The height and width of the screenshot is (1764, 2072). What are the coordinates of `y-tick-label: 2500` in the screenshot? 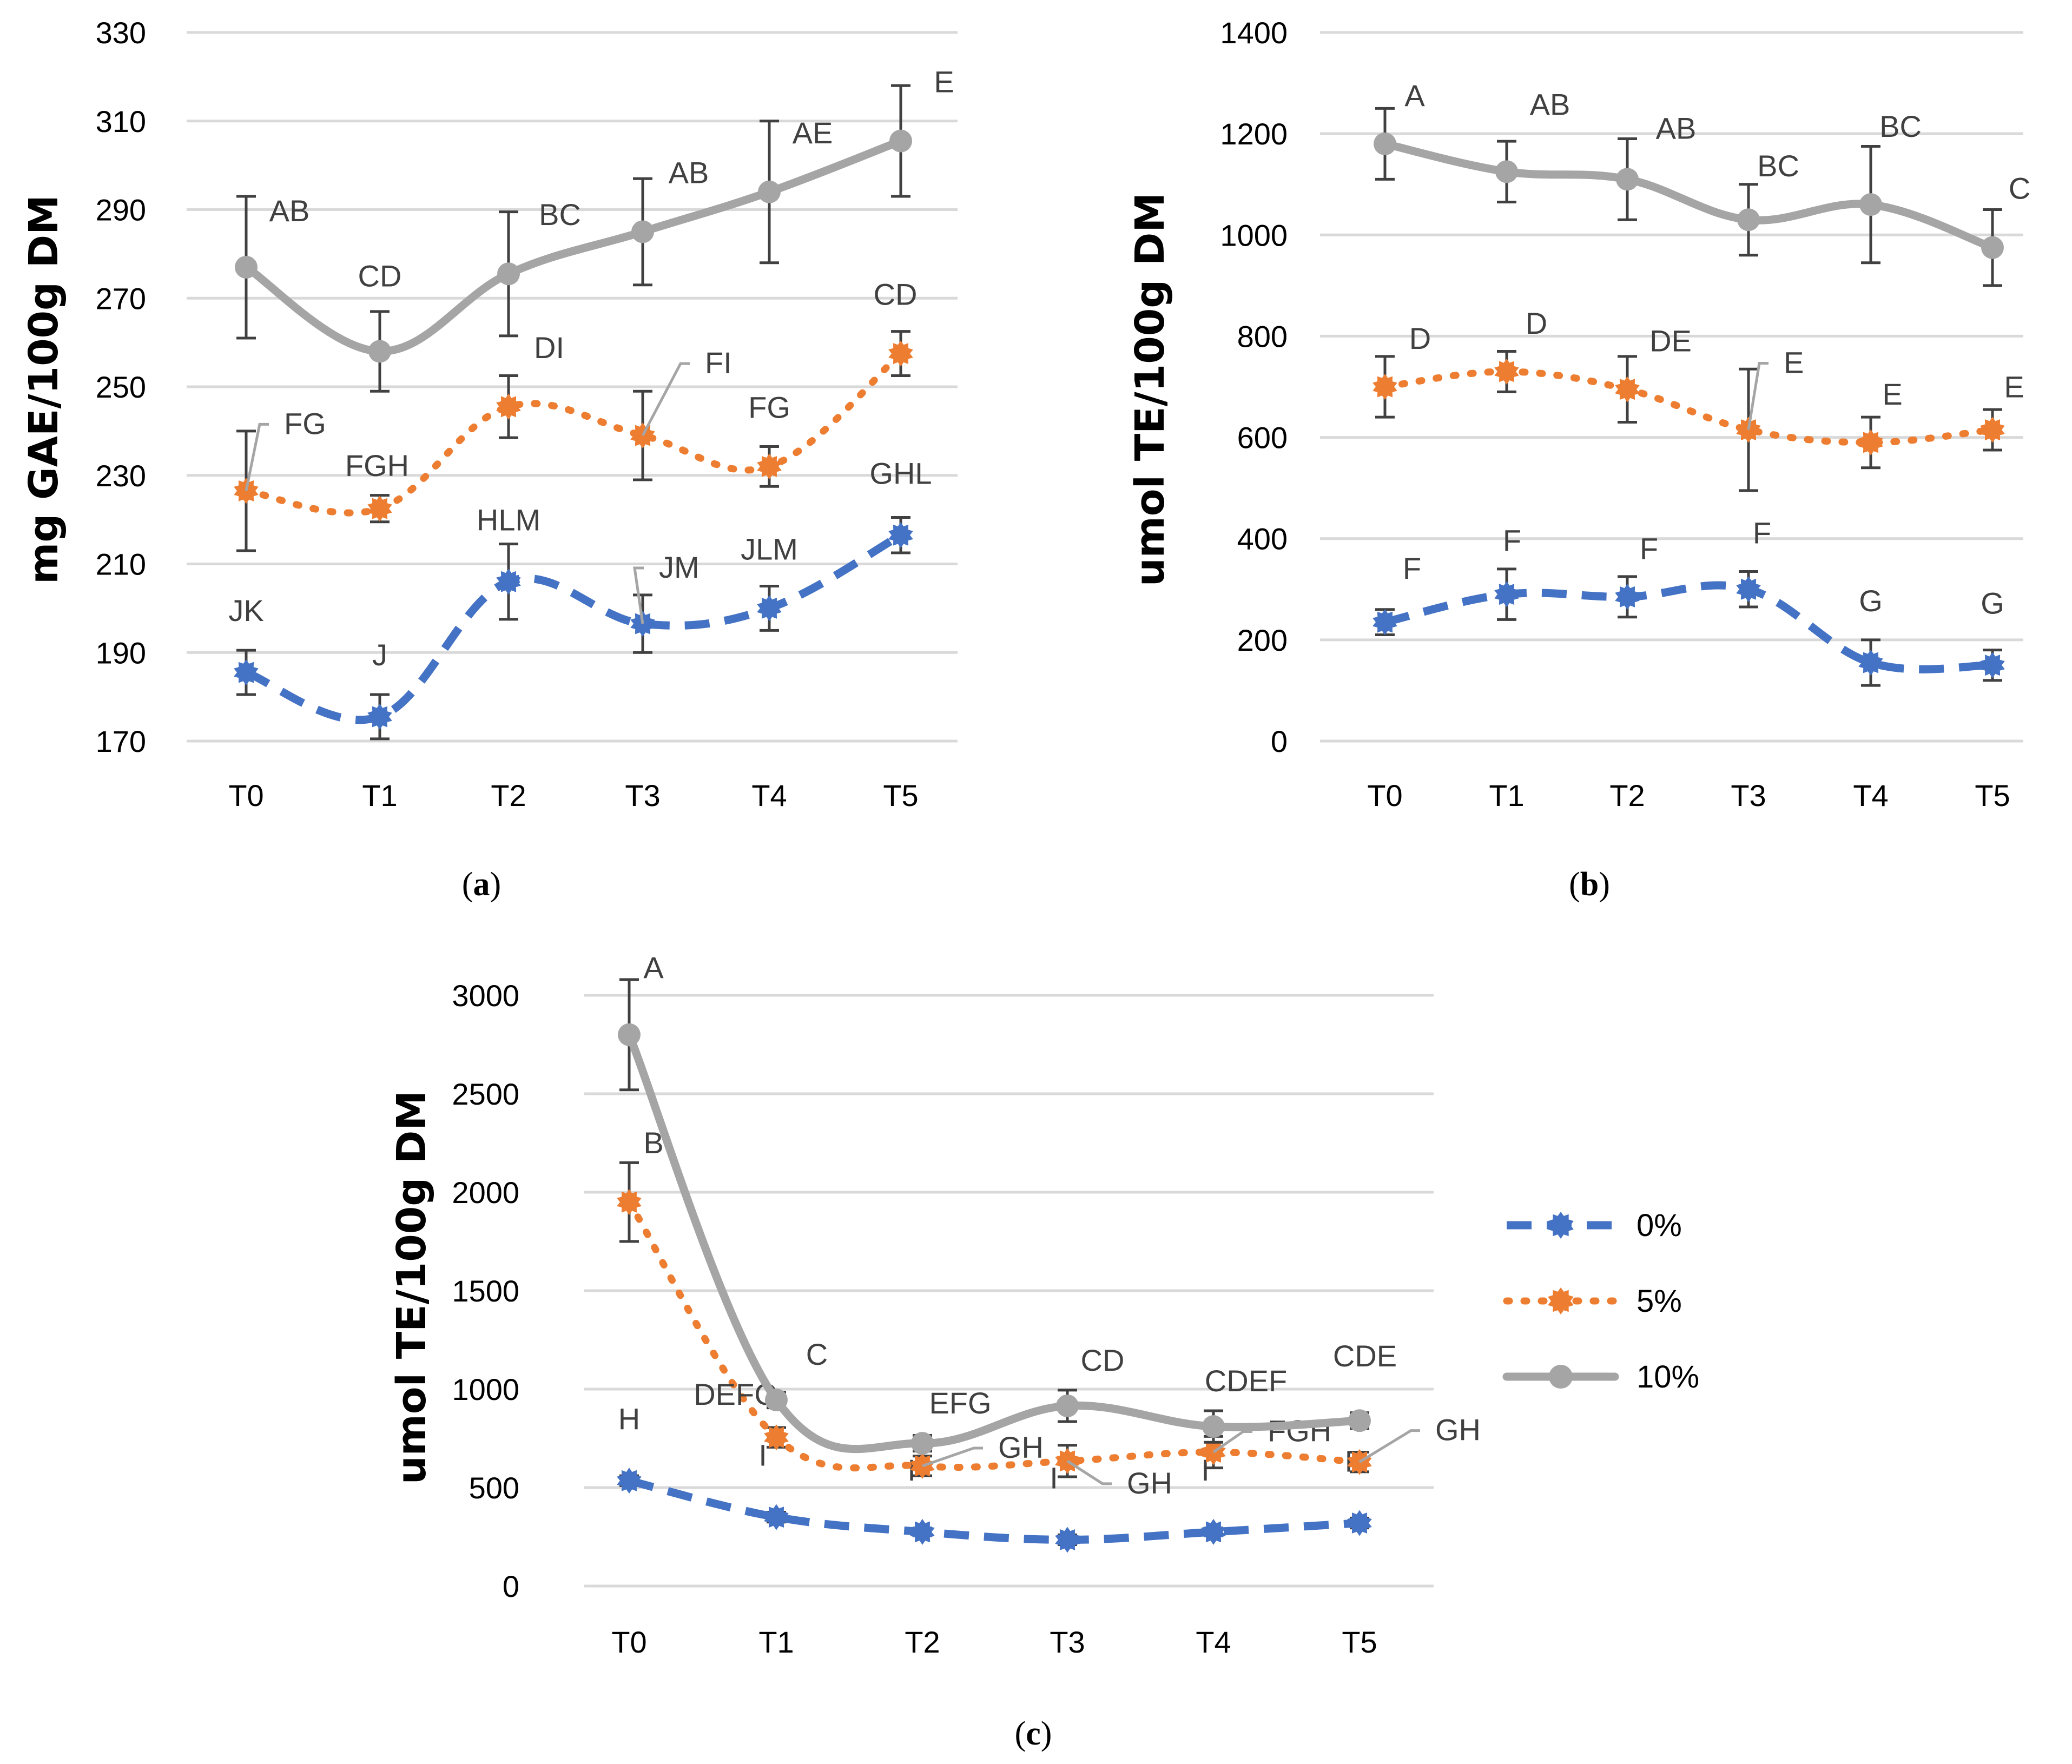 It's located at (485, 1094).